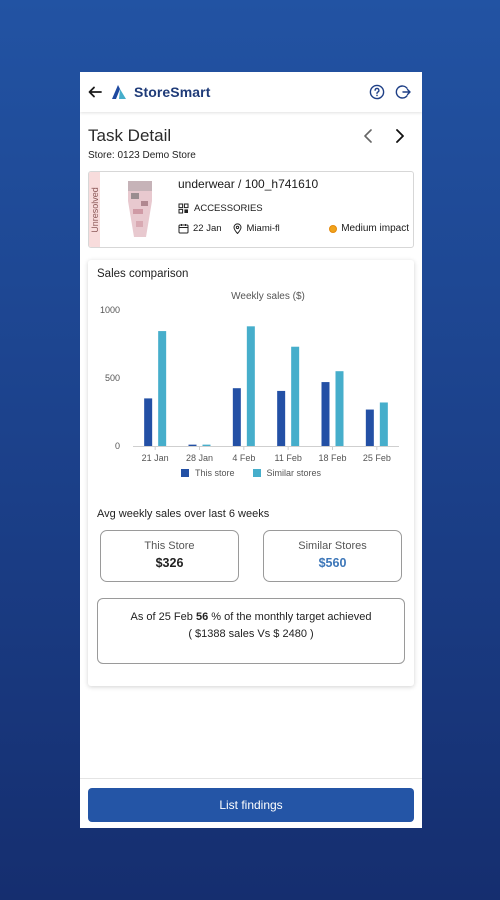 The width and height of the screenshot is (500, 900). What do you see at coordinates (403, 92) in the screenshot?
I see `logout-icon` at bounding box center [403, 92].